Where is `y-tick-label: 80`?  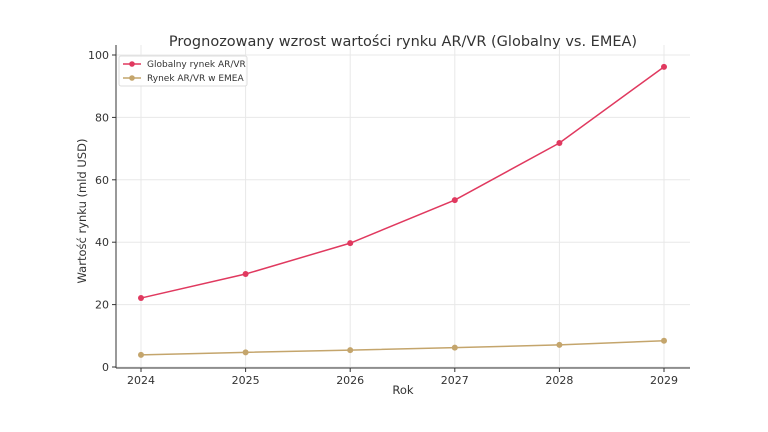
y-tick-label: 80 is located at coordinates (102, 117).